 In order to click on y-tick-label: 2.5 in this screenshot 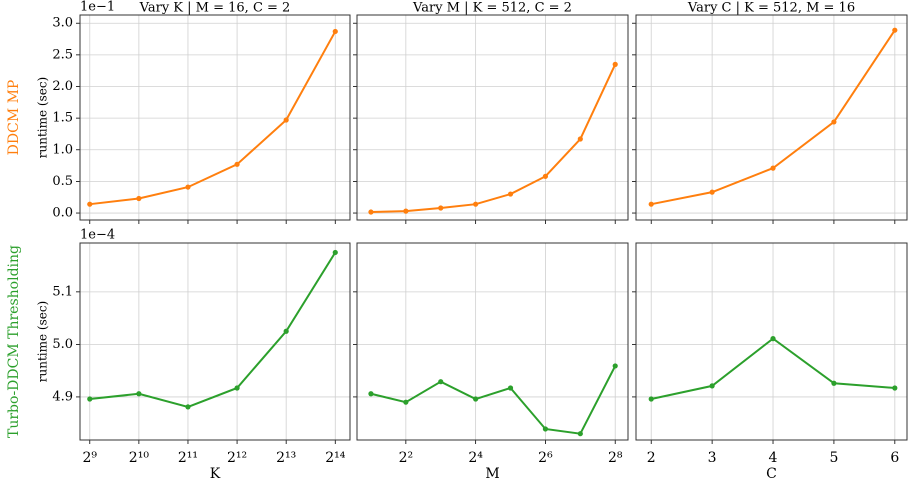, I will do `click(62, 54)`.